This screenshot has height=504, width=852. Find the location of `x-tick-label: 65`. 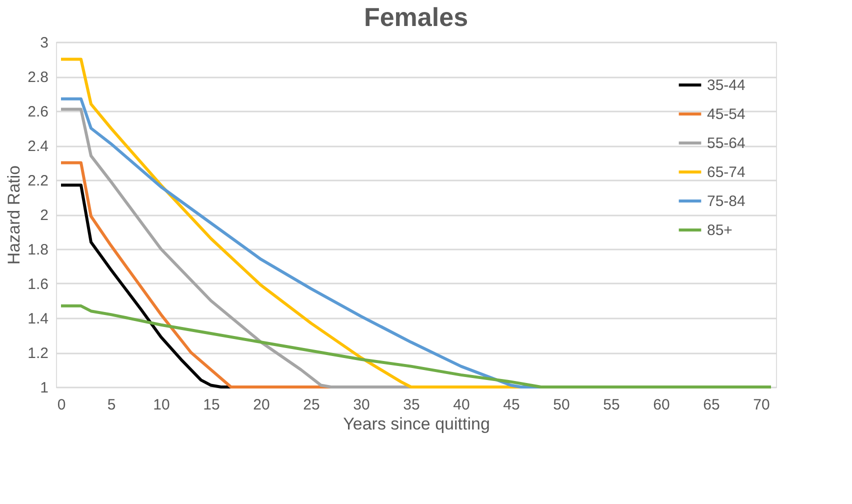

x-tick-label: 65 is located at coordinates (711, 405).